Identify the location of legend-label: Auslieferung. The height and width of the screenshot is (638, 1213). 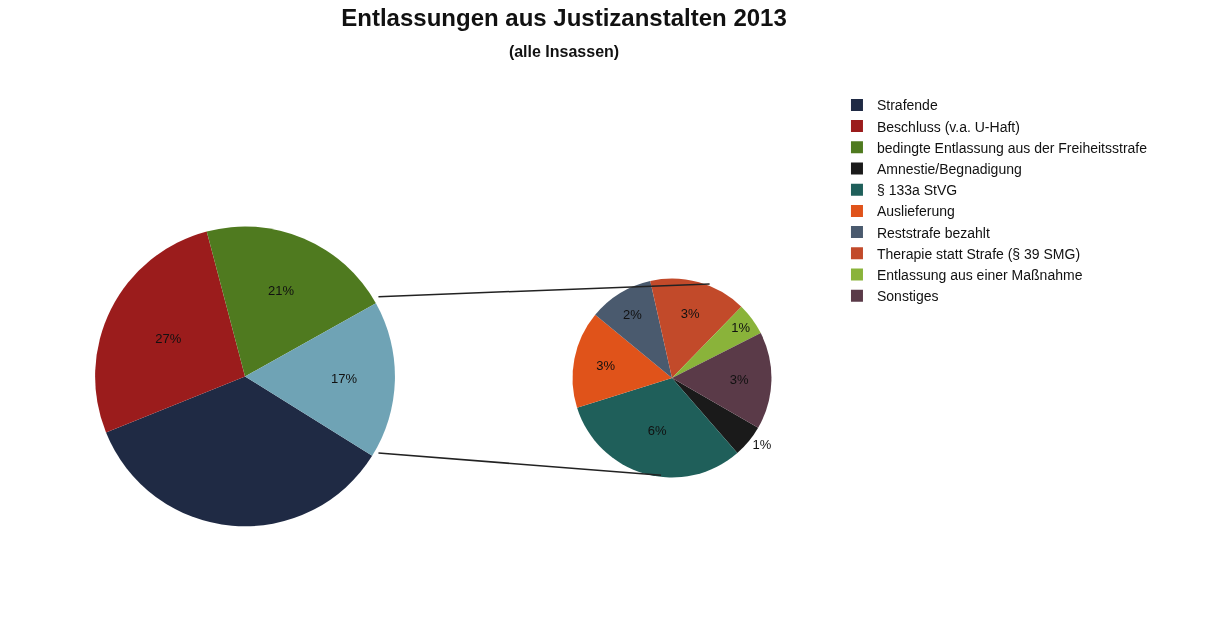
(915, 211).